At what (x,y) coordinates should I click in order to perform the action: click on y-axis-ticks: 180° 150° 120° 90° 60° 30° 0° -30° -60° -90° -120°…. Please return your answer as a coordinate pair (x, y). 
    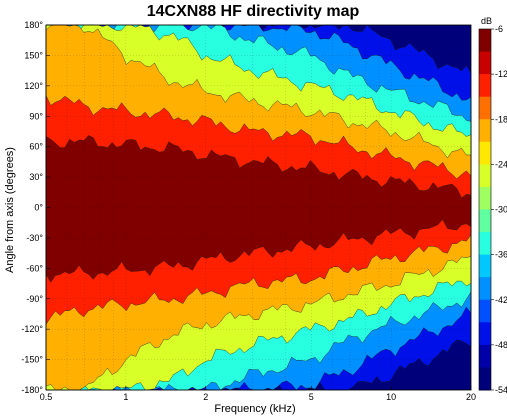
    Looking at the image, I should click on (35, 207).